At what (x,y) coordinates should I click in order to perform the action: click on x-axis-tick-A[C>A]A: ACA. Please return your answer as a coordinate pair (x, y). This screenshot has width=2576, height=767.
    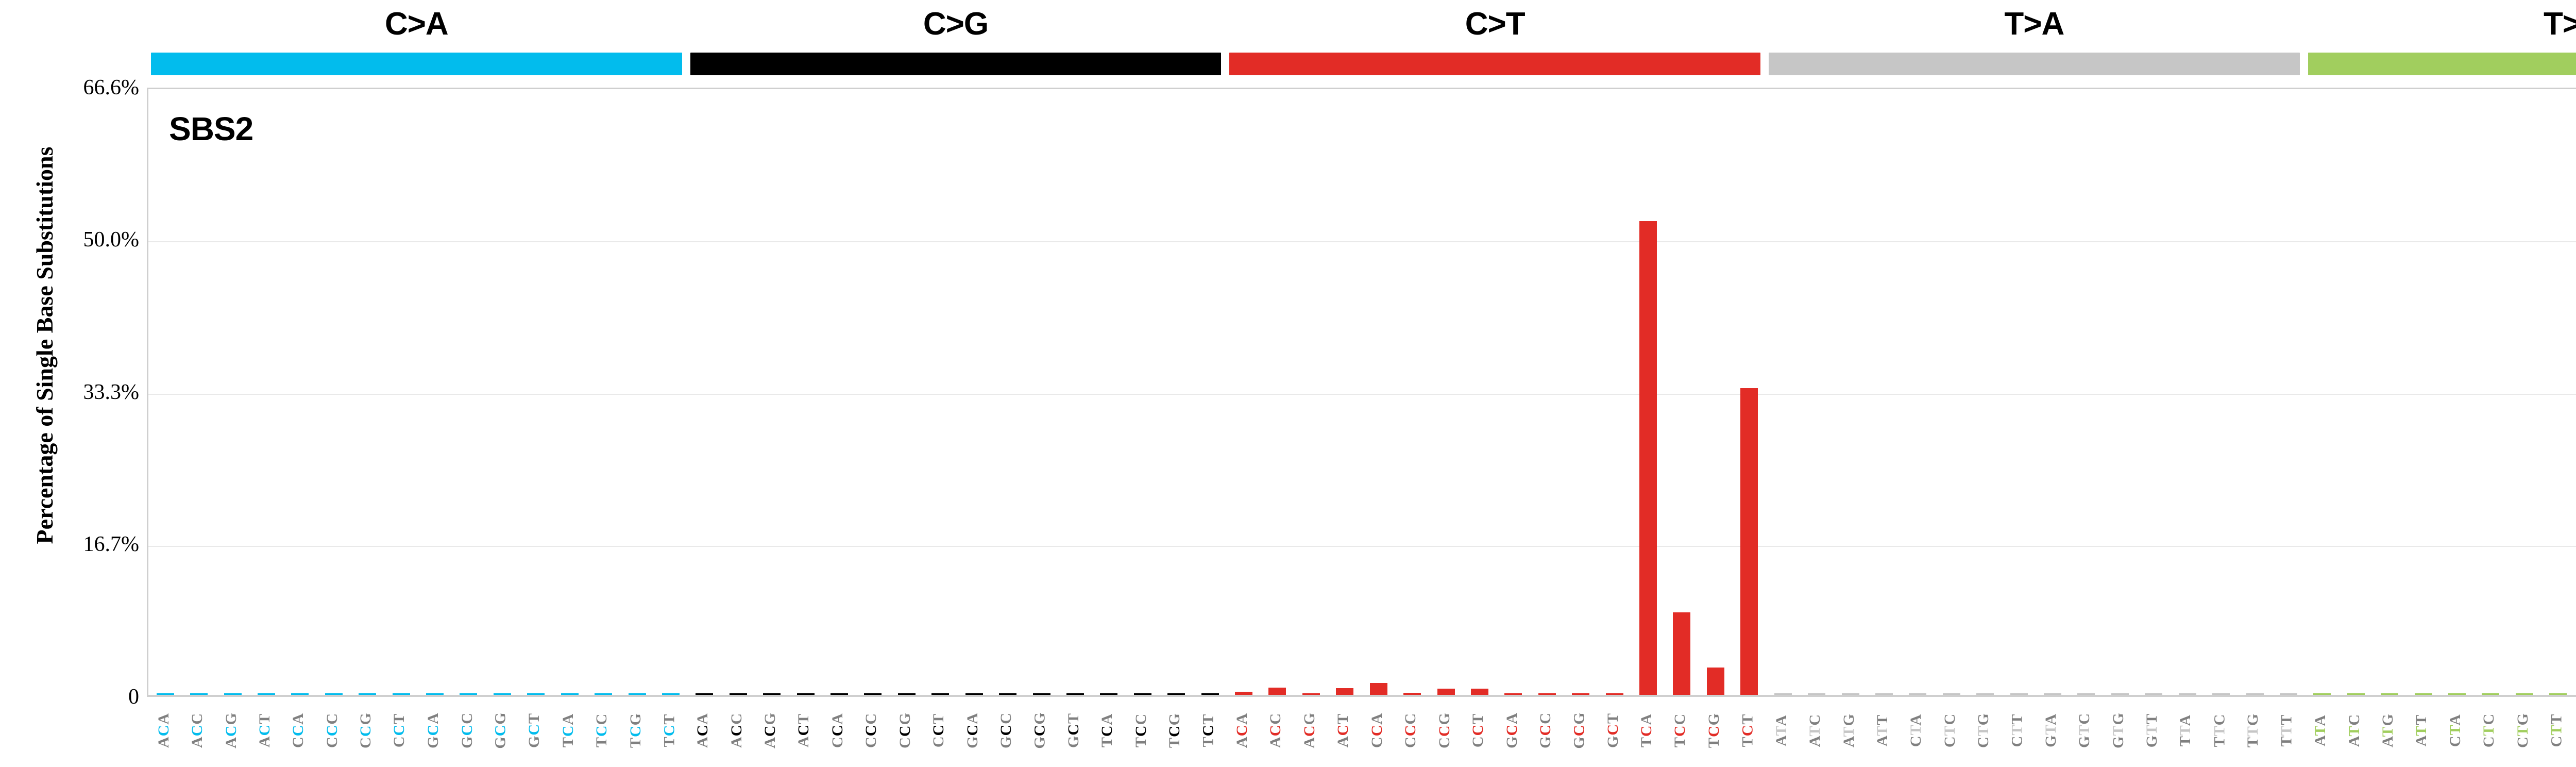
    Looking at the image, I should click on (163, 730).